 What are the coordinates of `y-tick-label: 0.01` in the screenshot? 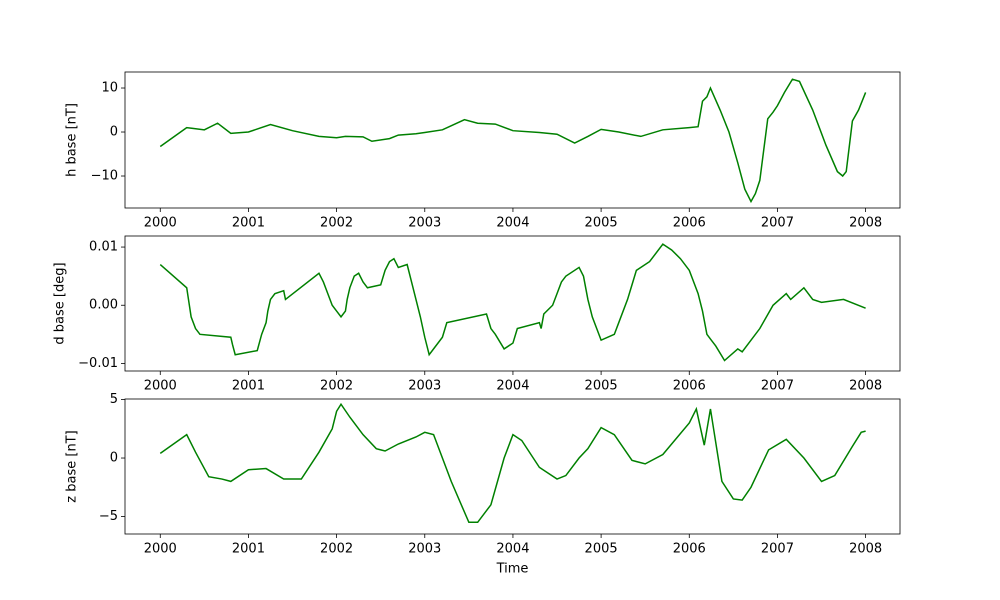 It's located at (103, 247).